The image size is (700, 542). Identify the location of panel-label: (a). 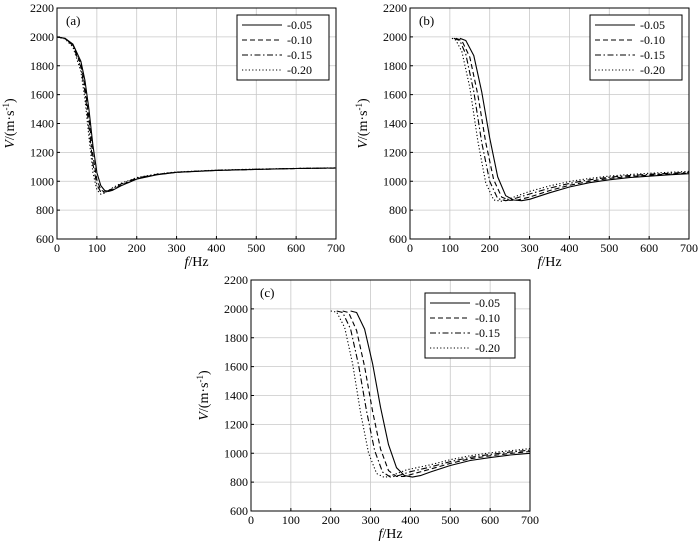
(73, 20).